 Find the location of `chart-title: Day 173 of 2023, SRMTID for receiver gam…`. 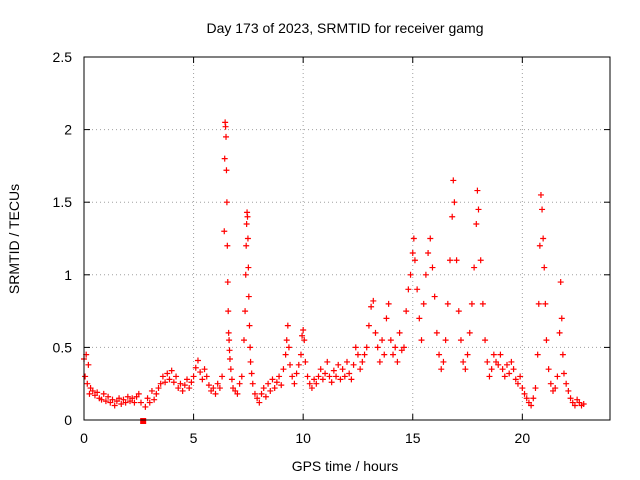

chart-title: Day 173 of 2023, SRMTID for receiver gam… is located at coordinates (344, 28).